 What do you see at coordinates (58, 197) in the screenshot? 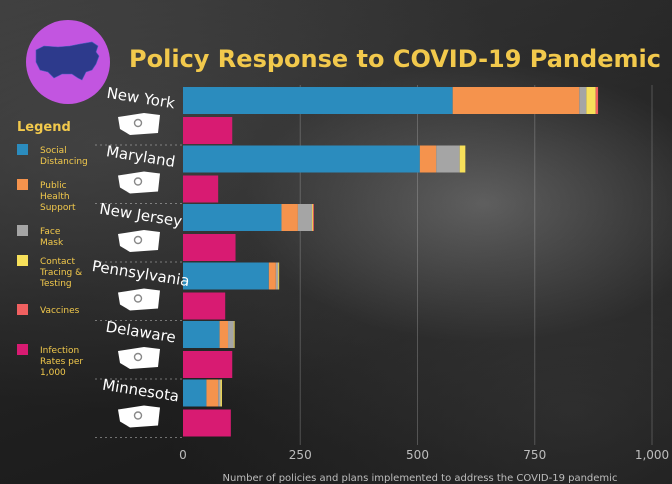
I see `legend-label-public: Public Health Support` at bounding box center [58, 197].